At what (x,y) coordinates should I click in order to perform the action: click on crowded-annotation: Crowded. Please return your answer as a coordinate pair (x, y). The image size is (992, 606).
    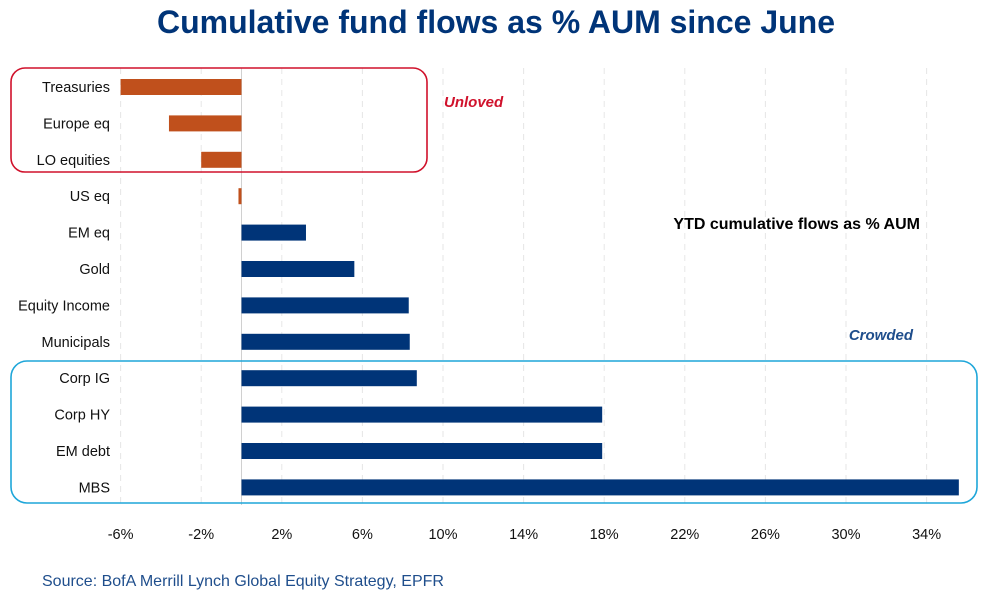
    Looking at the image, I should click on (881, 335).